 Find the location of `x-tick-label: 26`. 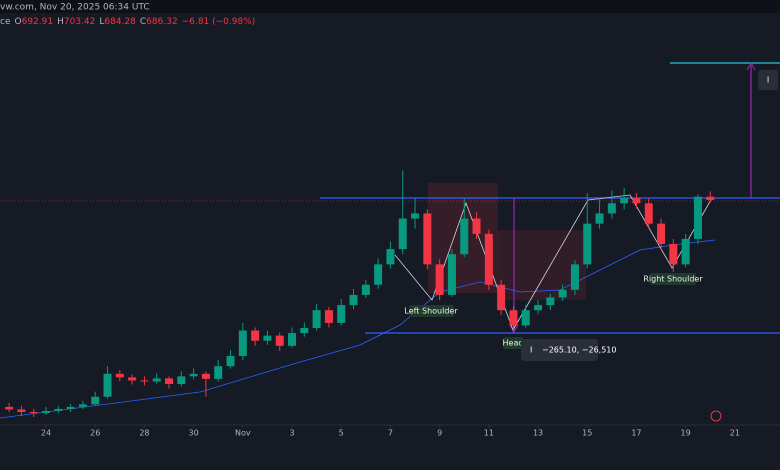

x-tick-label: 26 is located at coordinates (95, 433).